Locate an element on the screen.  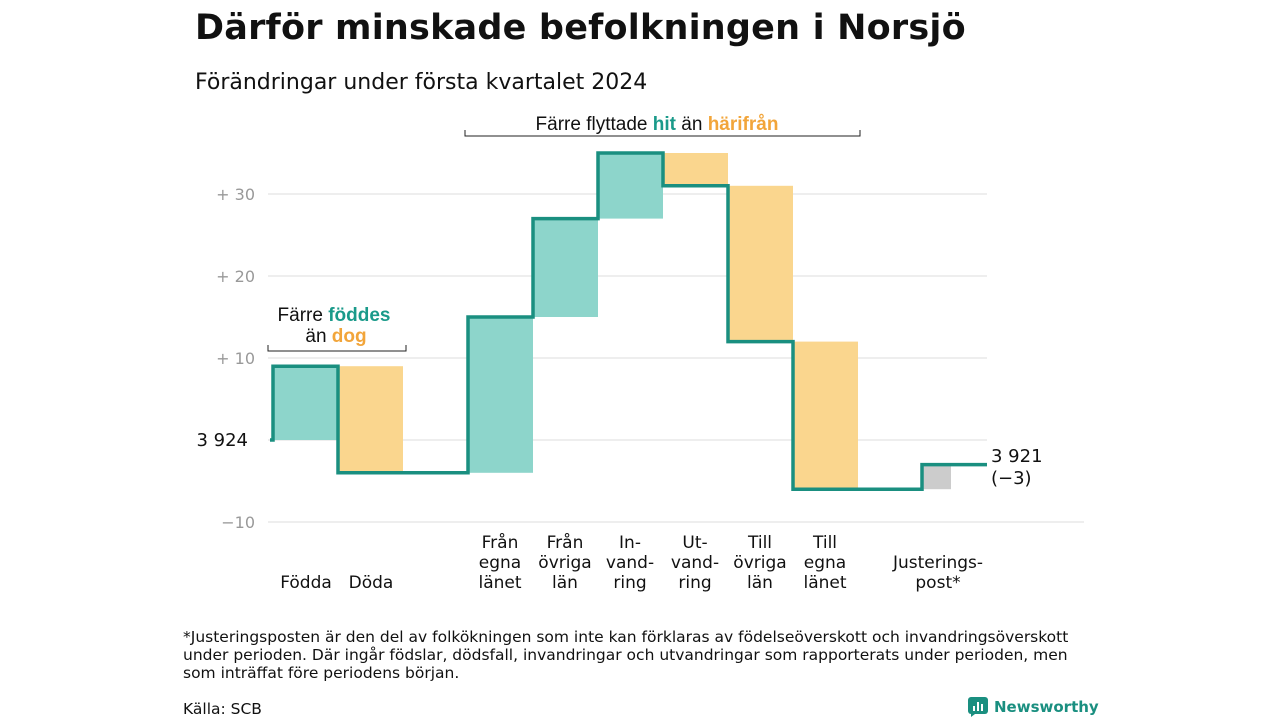
y-tick-label: + 30 is located at coordinates (235, 194).